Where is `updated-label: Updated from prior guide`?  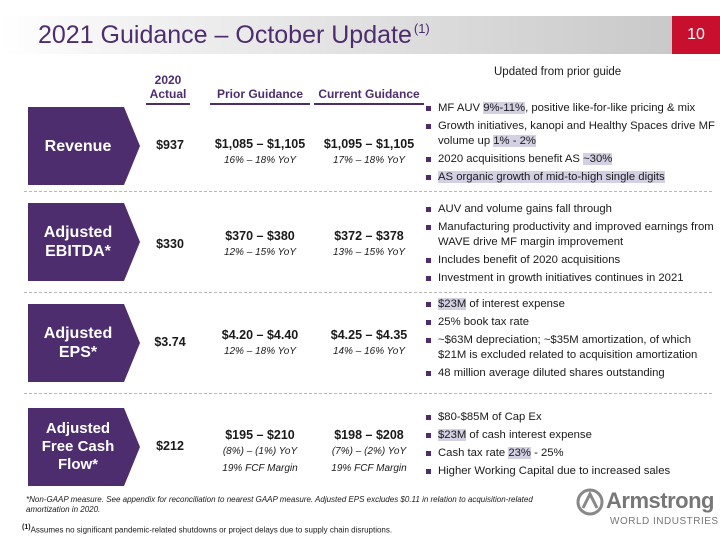 updated-label: Updated from prior guide is located at coordinates (558, 72).